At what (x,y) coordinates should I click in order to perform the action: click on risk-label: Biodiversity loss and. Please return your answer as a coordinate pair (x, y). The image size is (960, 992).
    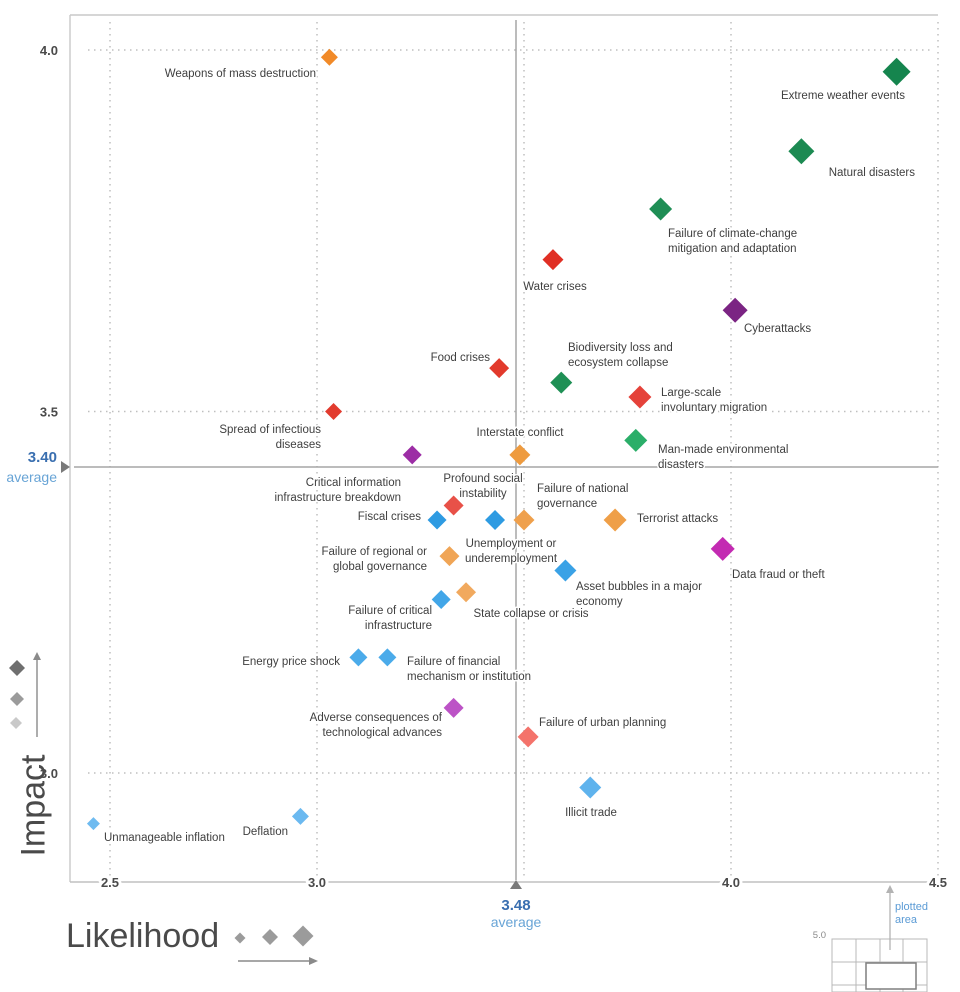
    Looking at the image, I should click on (620, 348).